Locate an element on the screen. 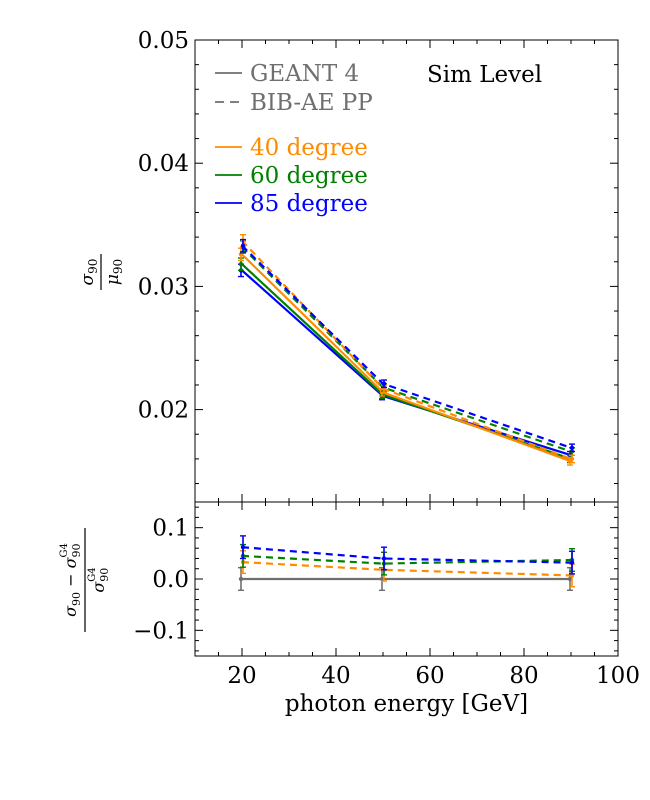 This screenshot has width=650, height=800. main-y-tick-label: 0.05 is located at coordinates (163, 41).